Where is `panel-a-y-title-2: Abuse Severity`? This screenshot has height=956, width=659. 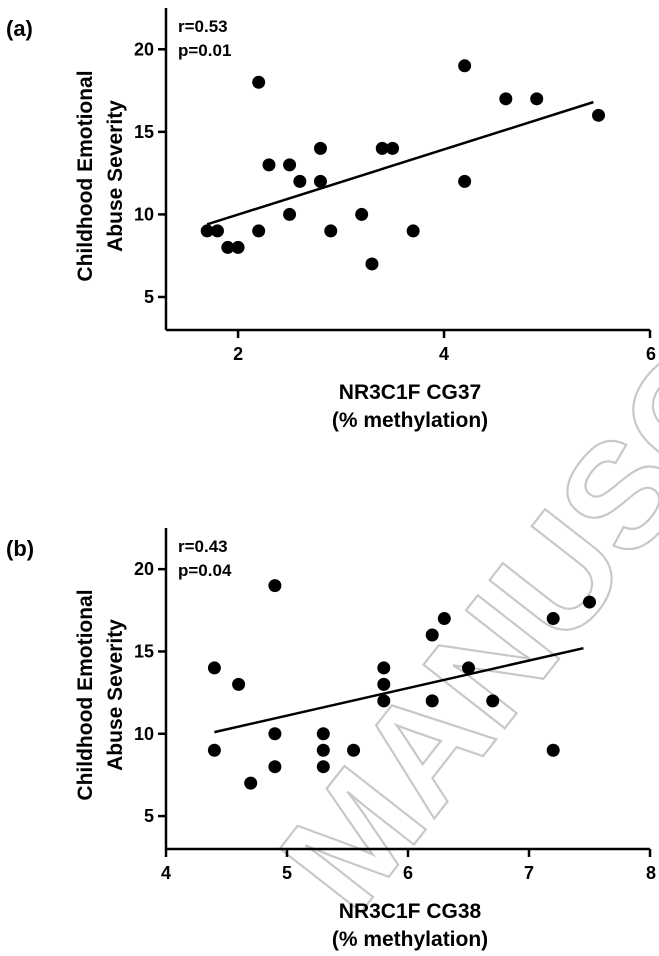
panel-a-y-title-2: Abuse Severity is located at coordinates (115, 176).